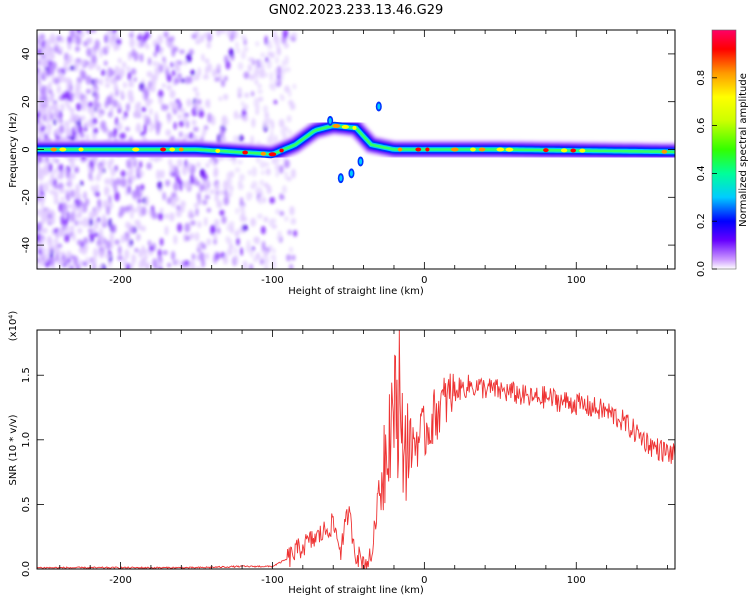 Image resolution: width=750 pixels, height=600 pixels. What do you see at coordinates (120, 280) in the screenshot?
I see `x-tick-label: -200` at bounding box center [120, 280].